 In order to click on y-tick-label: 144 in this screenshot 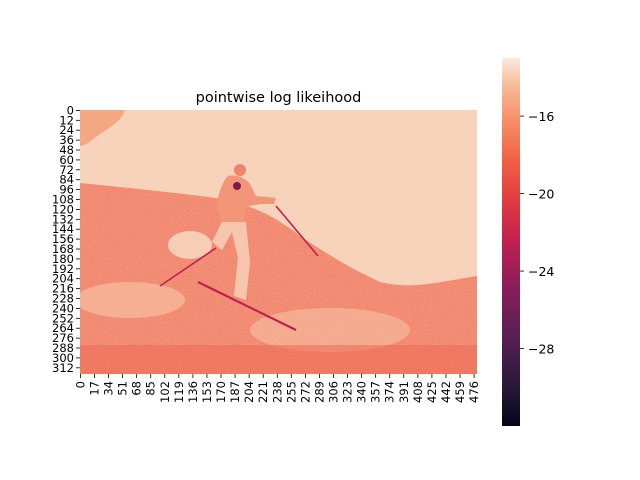, I will do `click(63, 229)`.